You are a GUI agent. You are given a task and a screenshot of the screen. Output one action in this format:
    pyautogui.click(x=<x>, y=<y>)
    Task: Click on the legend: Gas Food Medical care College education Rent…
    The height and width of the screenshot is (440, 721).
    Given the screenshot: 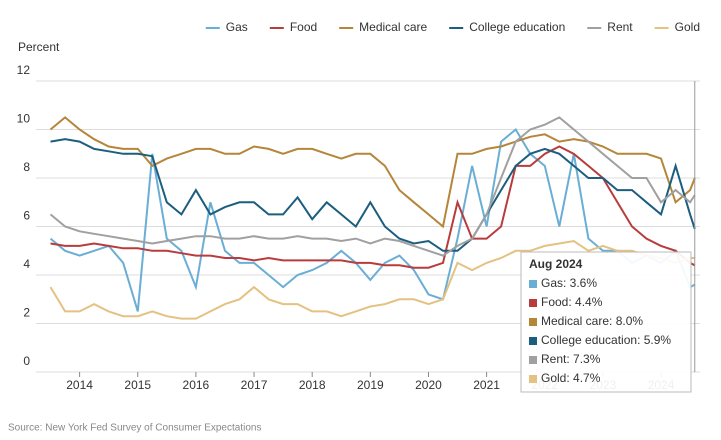 What is the action you would take?
    pyautogui.click(x=452, y=27)
    